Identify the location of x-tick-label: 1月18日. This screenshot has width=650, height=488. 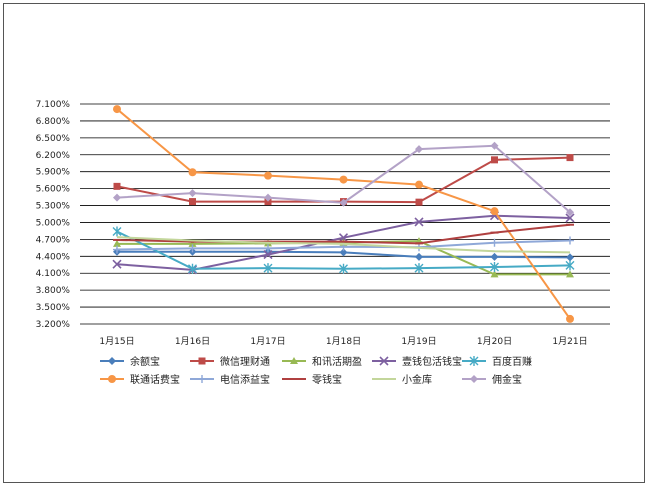
(343, 341).